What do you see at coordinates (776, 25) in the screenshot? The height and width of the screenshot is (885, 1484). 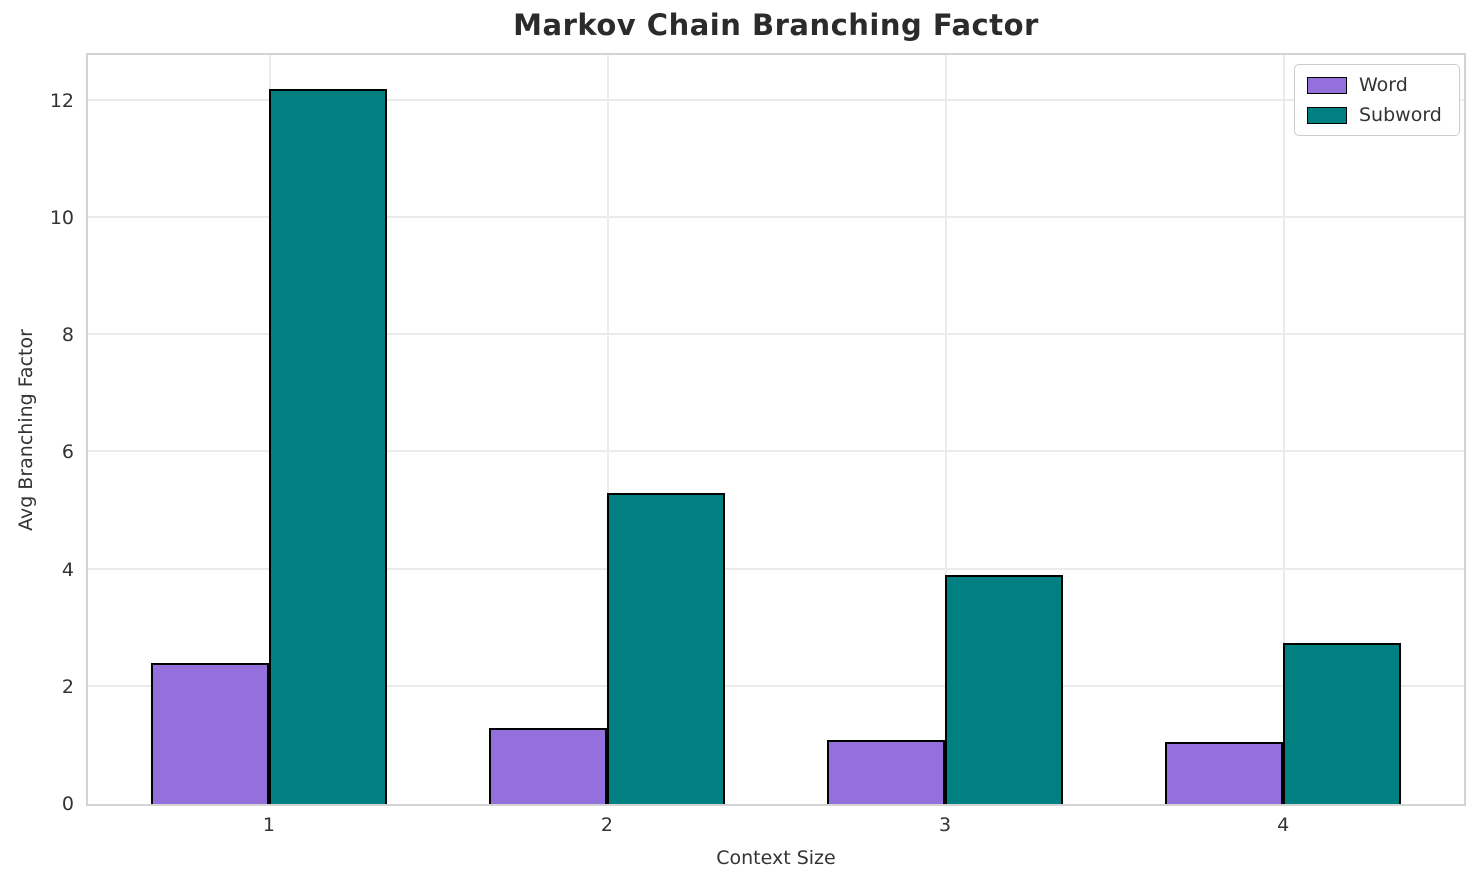 I see `chart-title: Markov Chain Branching Factor` at bounding box center [776, 25].